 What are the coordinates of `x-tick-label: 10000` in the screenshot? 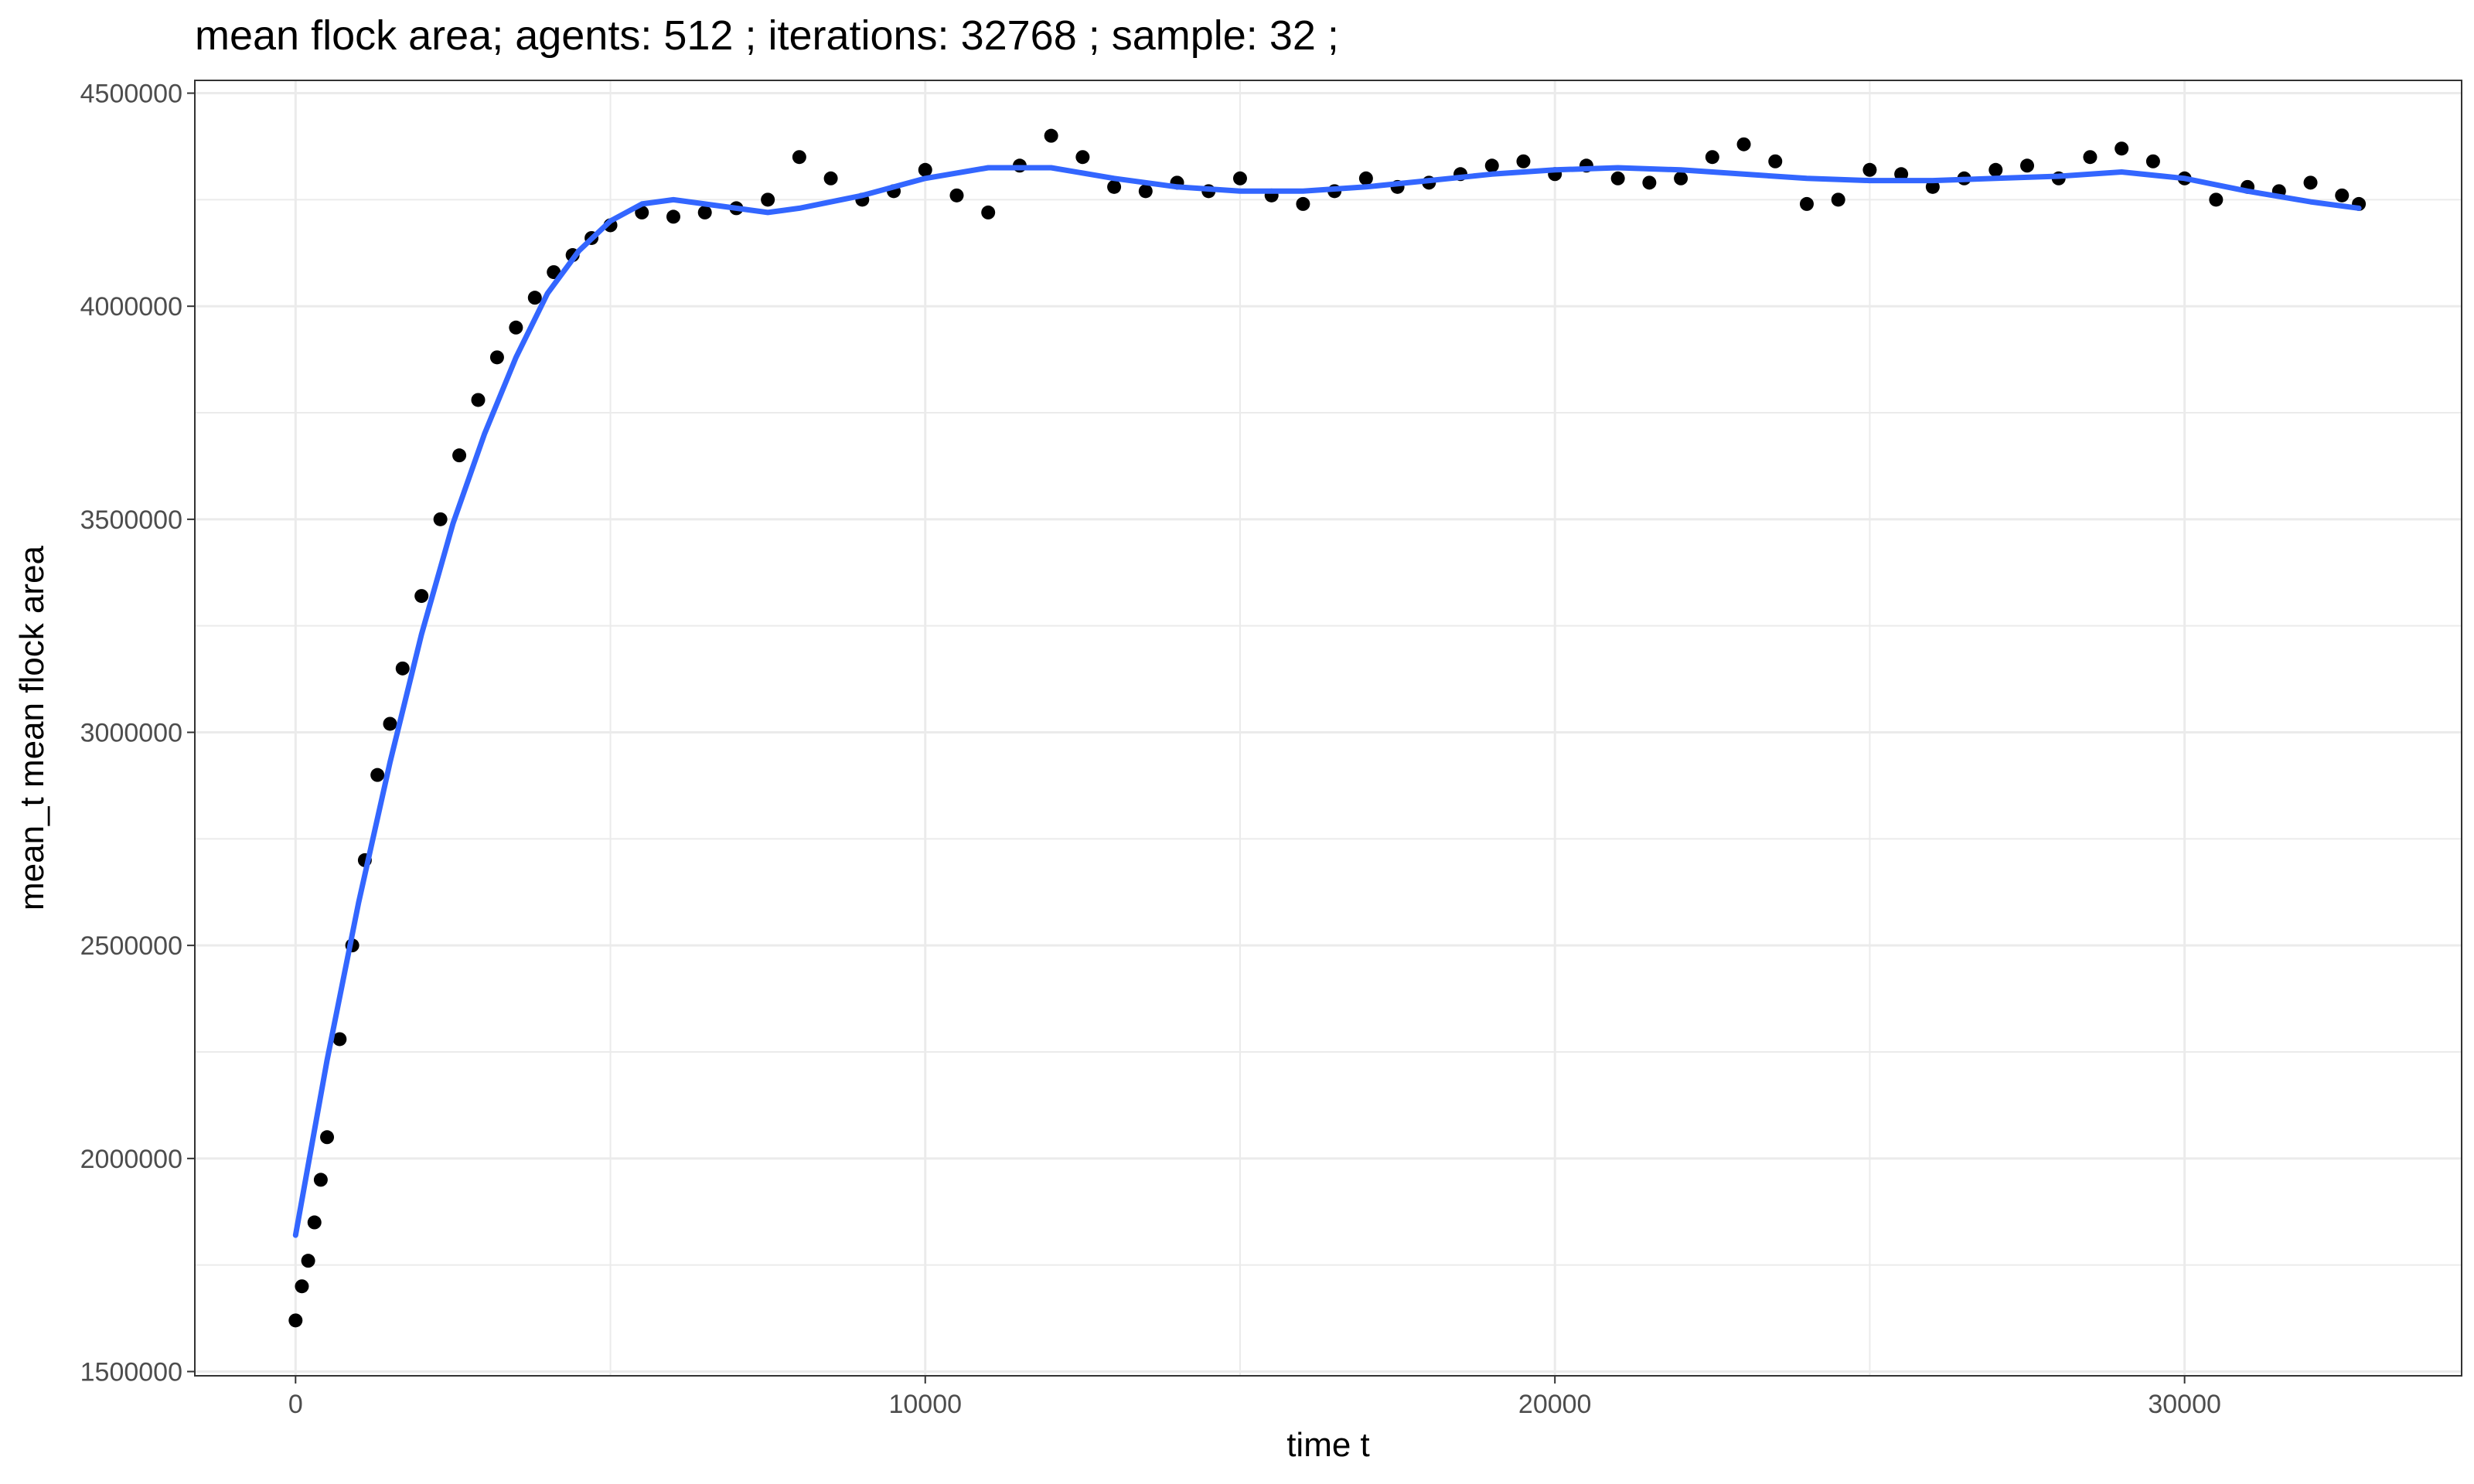 It's located at (925, 1404).